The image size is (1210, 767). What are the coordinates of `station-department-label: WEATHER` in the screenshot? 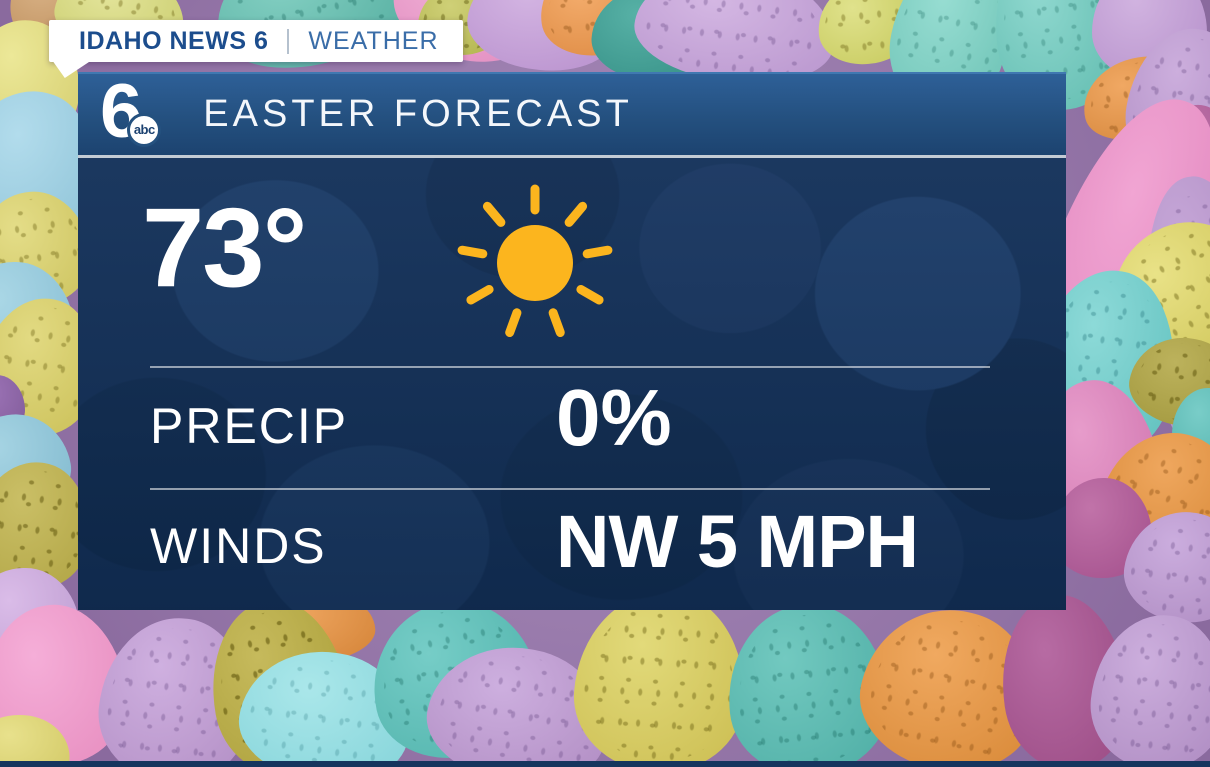 It's located at (373, 40).